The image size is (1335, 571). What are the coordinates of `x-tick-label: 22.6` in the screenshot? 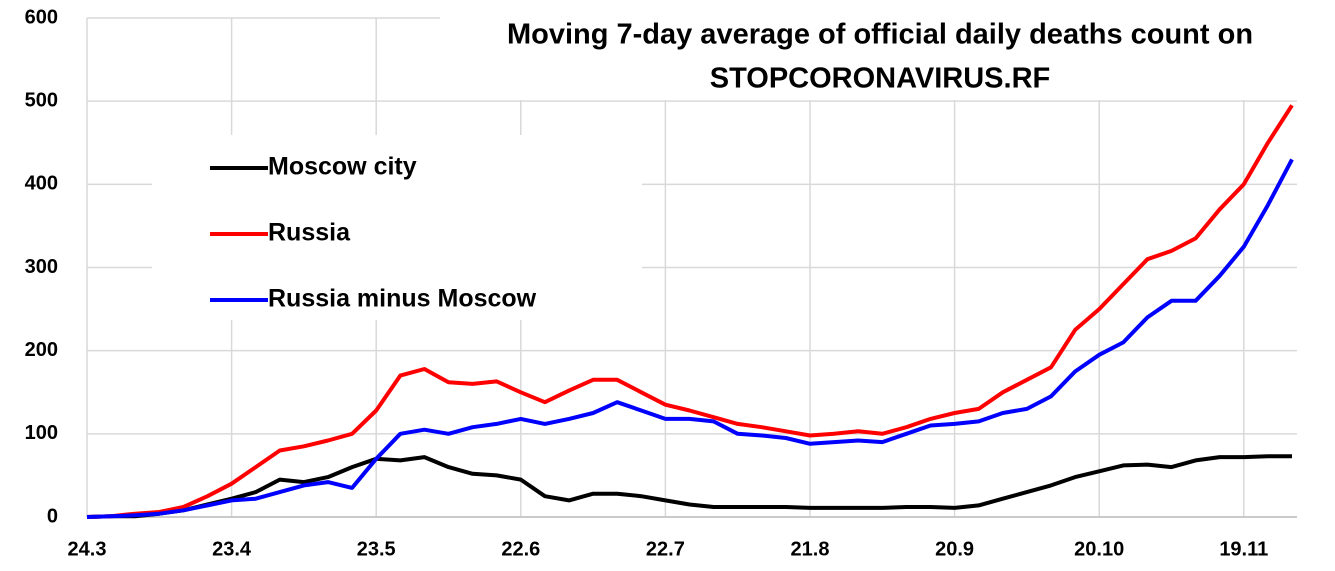 It's located at (520, 549).